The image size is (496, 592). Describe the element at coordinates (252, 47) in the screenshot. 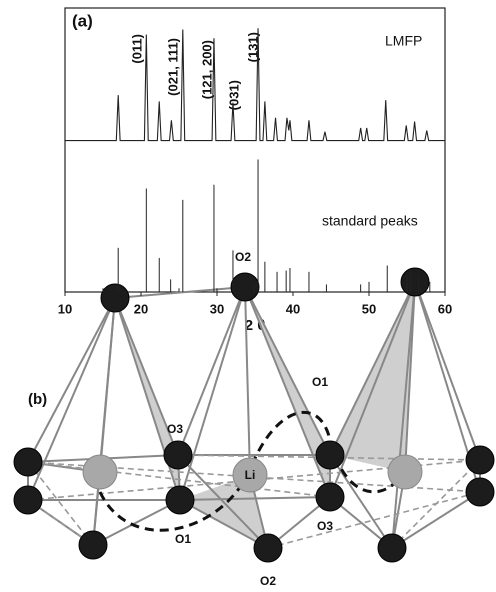

I see `peak-annotation: (131)` at that location.